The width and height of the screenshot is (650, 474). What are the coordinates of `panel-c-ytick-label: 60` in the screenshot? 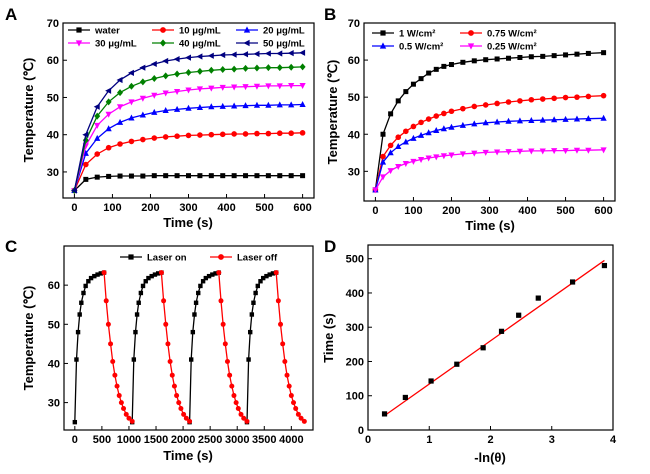 It's located at (54, 286).